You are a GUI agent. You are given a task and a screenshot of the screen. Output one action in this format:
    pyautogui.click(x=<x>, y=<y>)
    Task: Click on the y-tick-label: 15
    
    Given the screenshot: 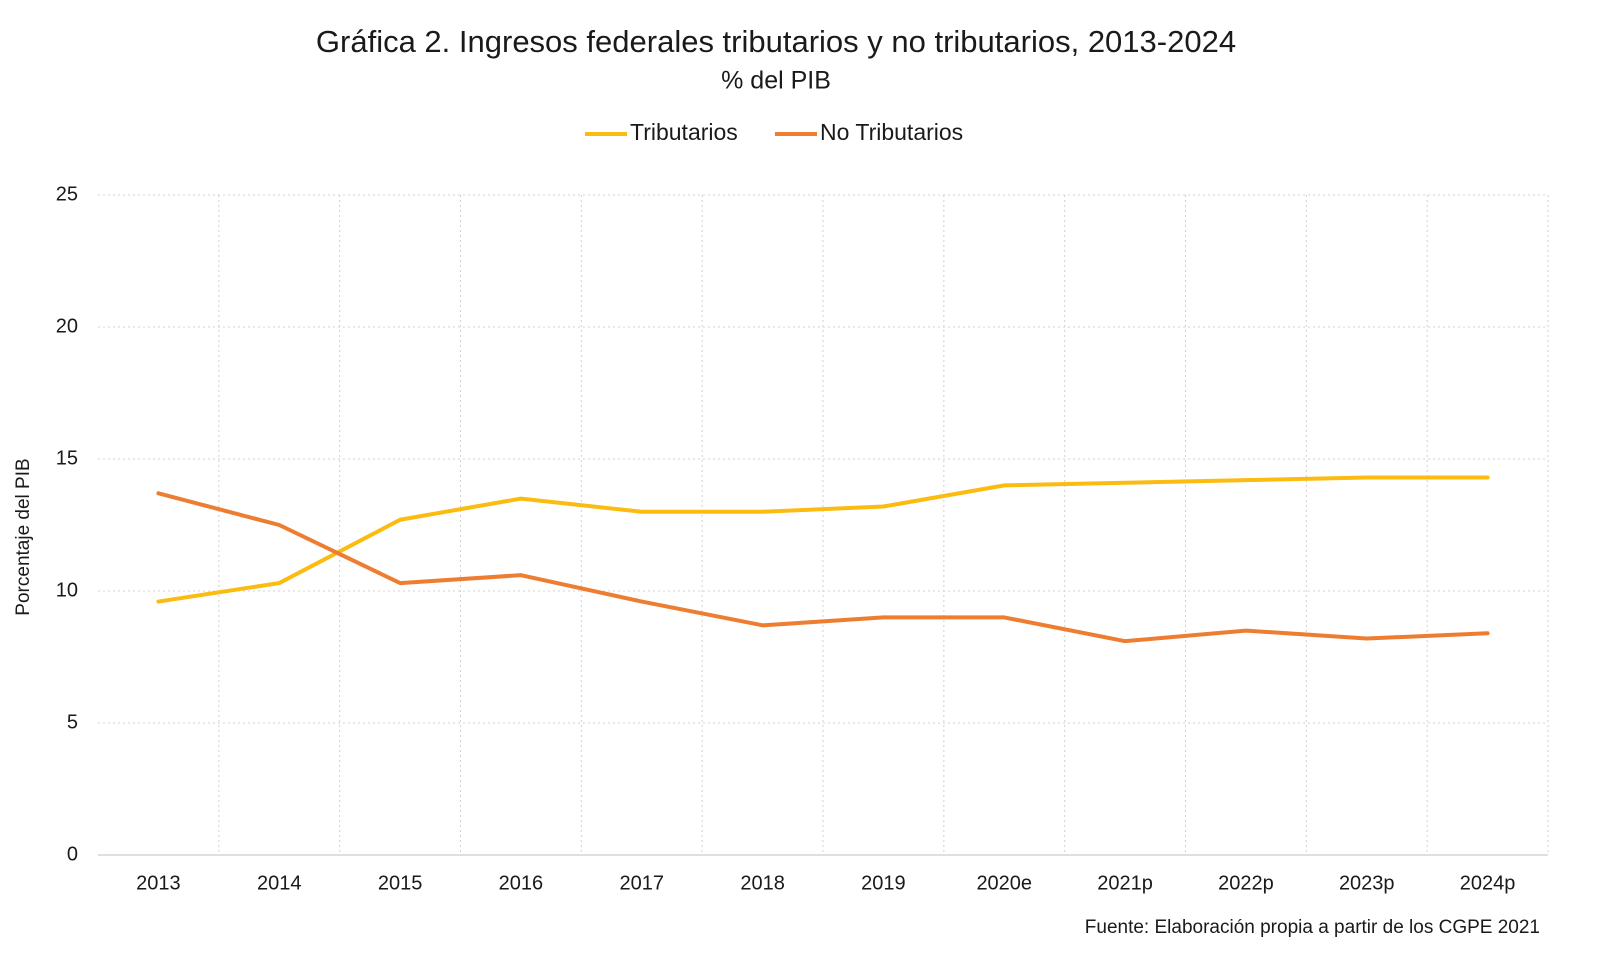 What is the action you would take?
    pyautogui.click(x=67, y=458)
    